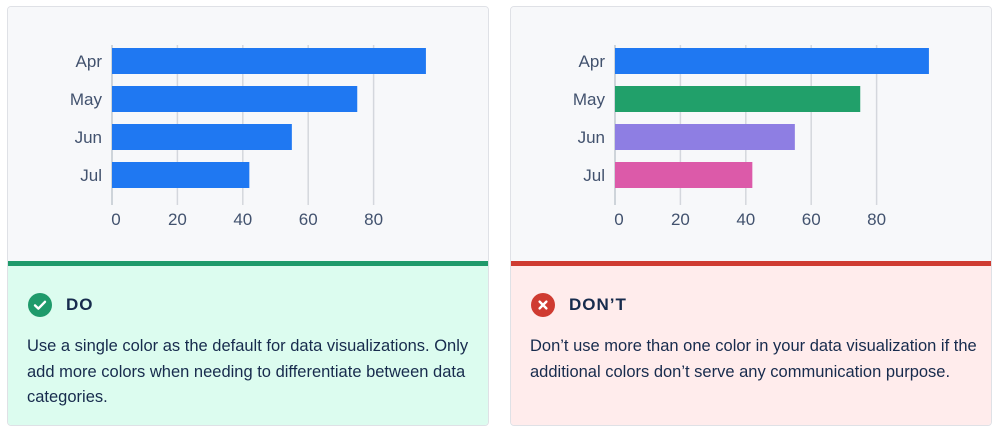 The height and width of the screenshot is (432, 1000). Describe the element at coordinates (598, 304) in the screenshot. I see `dont-heading-label: DON’T` at that location.